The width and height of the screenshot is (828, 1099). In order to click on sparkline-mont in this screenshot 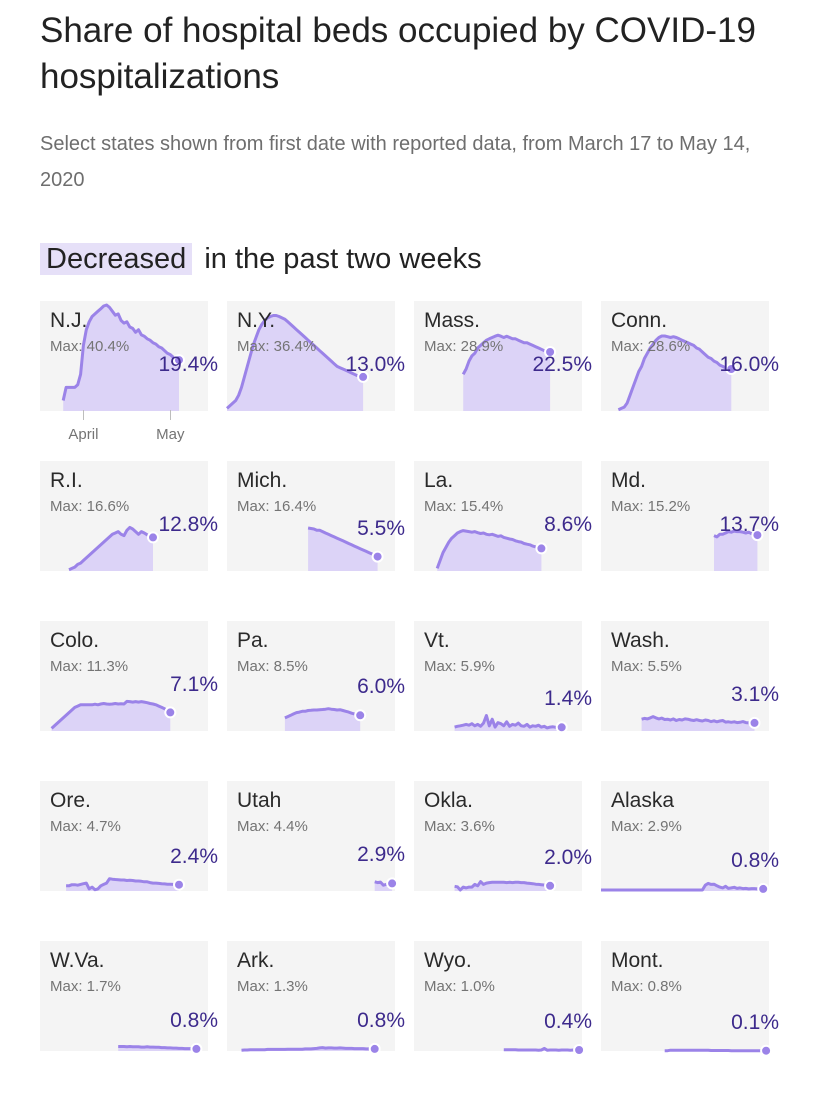, I will do `click(718, 1050)`.